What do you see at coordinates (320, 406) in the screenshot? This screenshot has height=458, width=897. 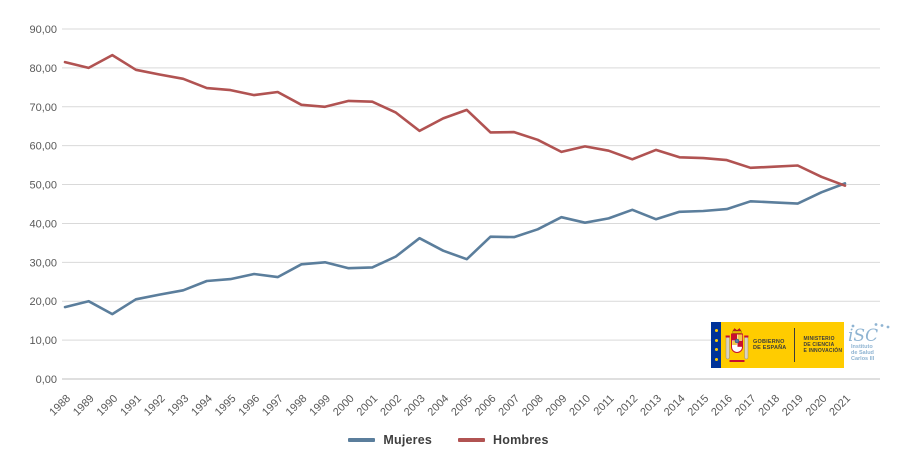 I see `x-tick-label: 1999` at bounding box center [320, 406].